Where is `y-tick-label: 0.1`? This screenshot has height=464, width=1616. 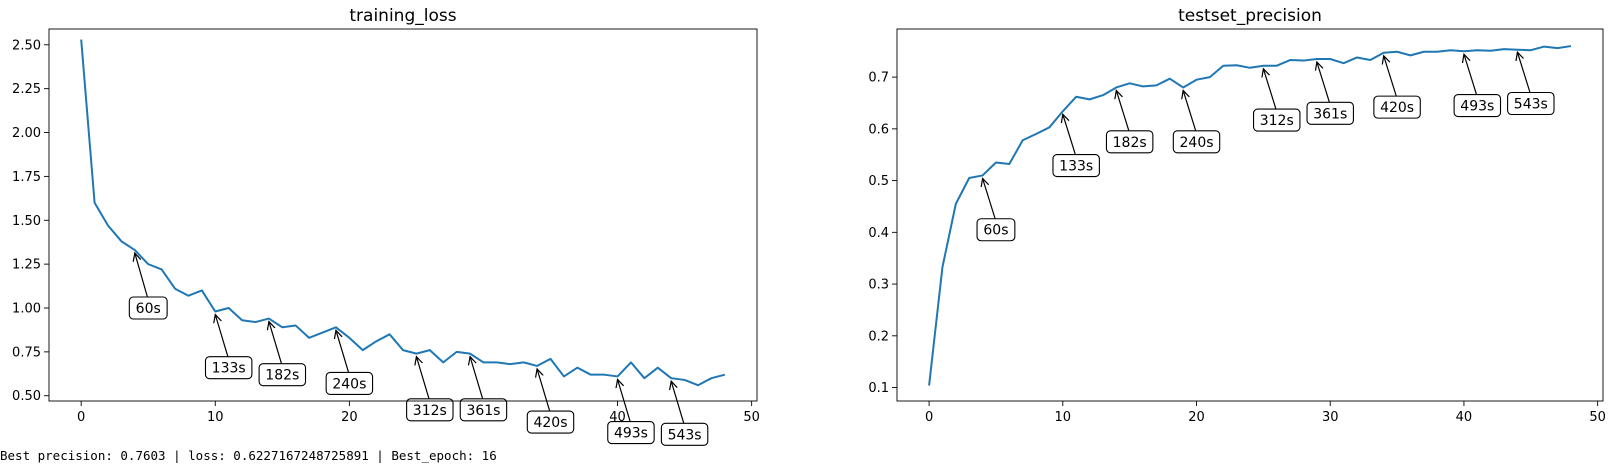 y-tick-label: 0.1 is located at coordinates (878, 388).